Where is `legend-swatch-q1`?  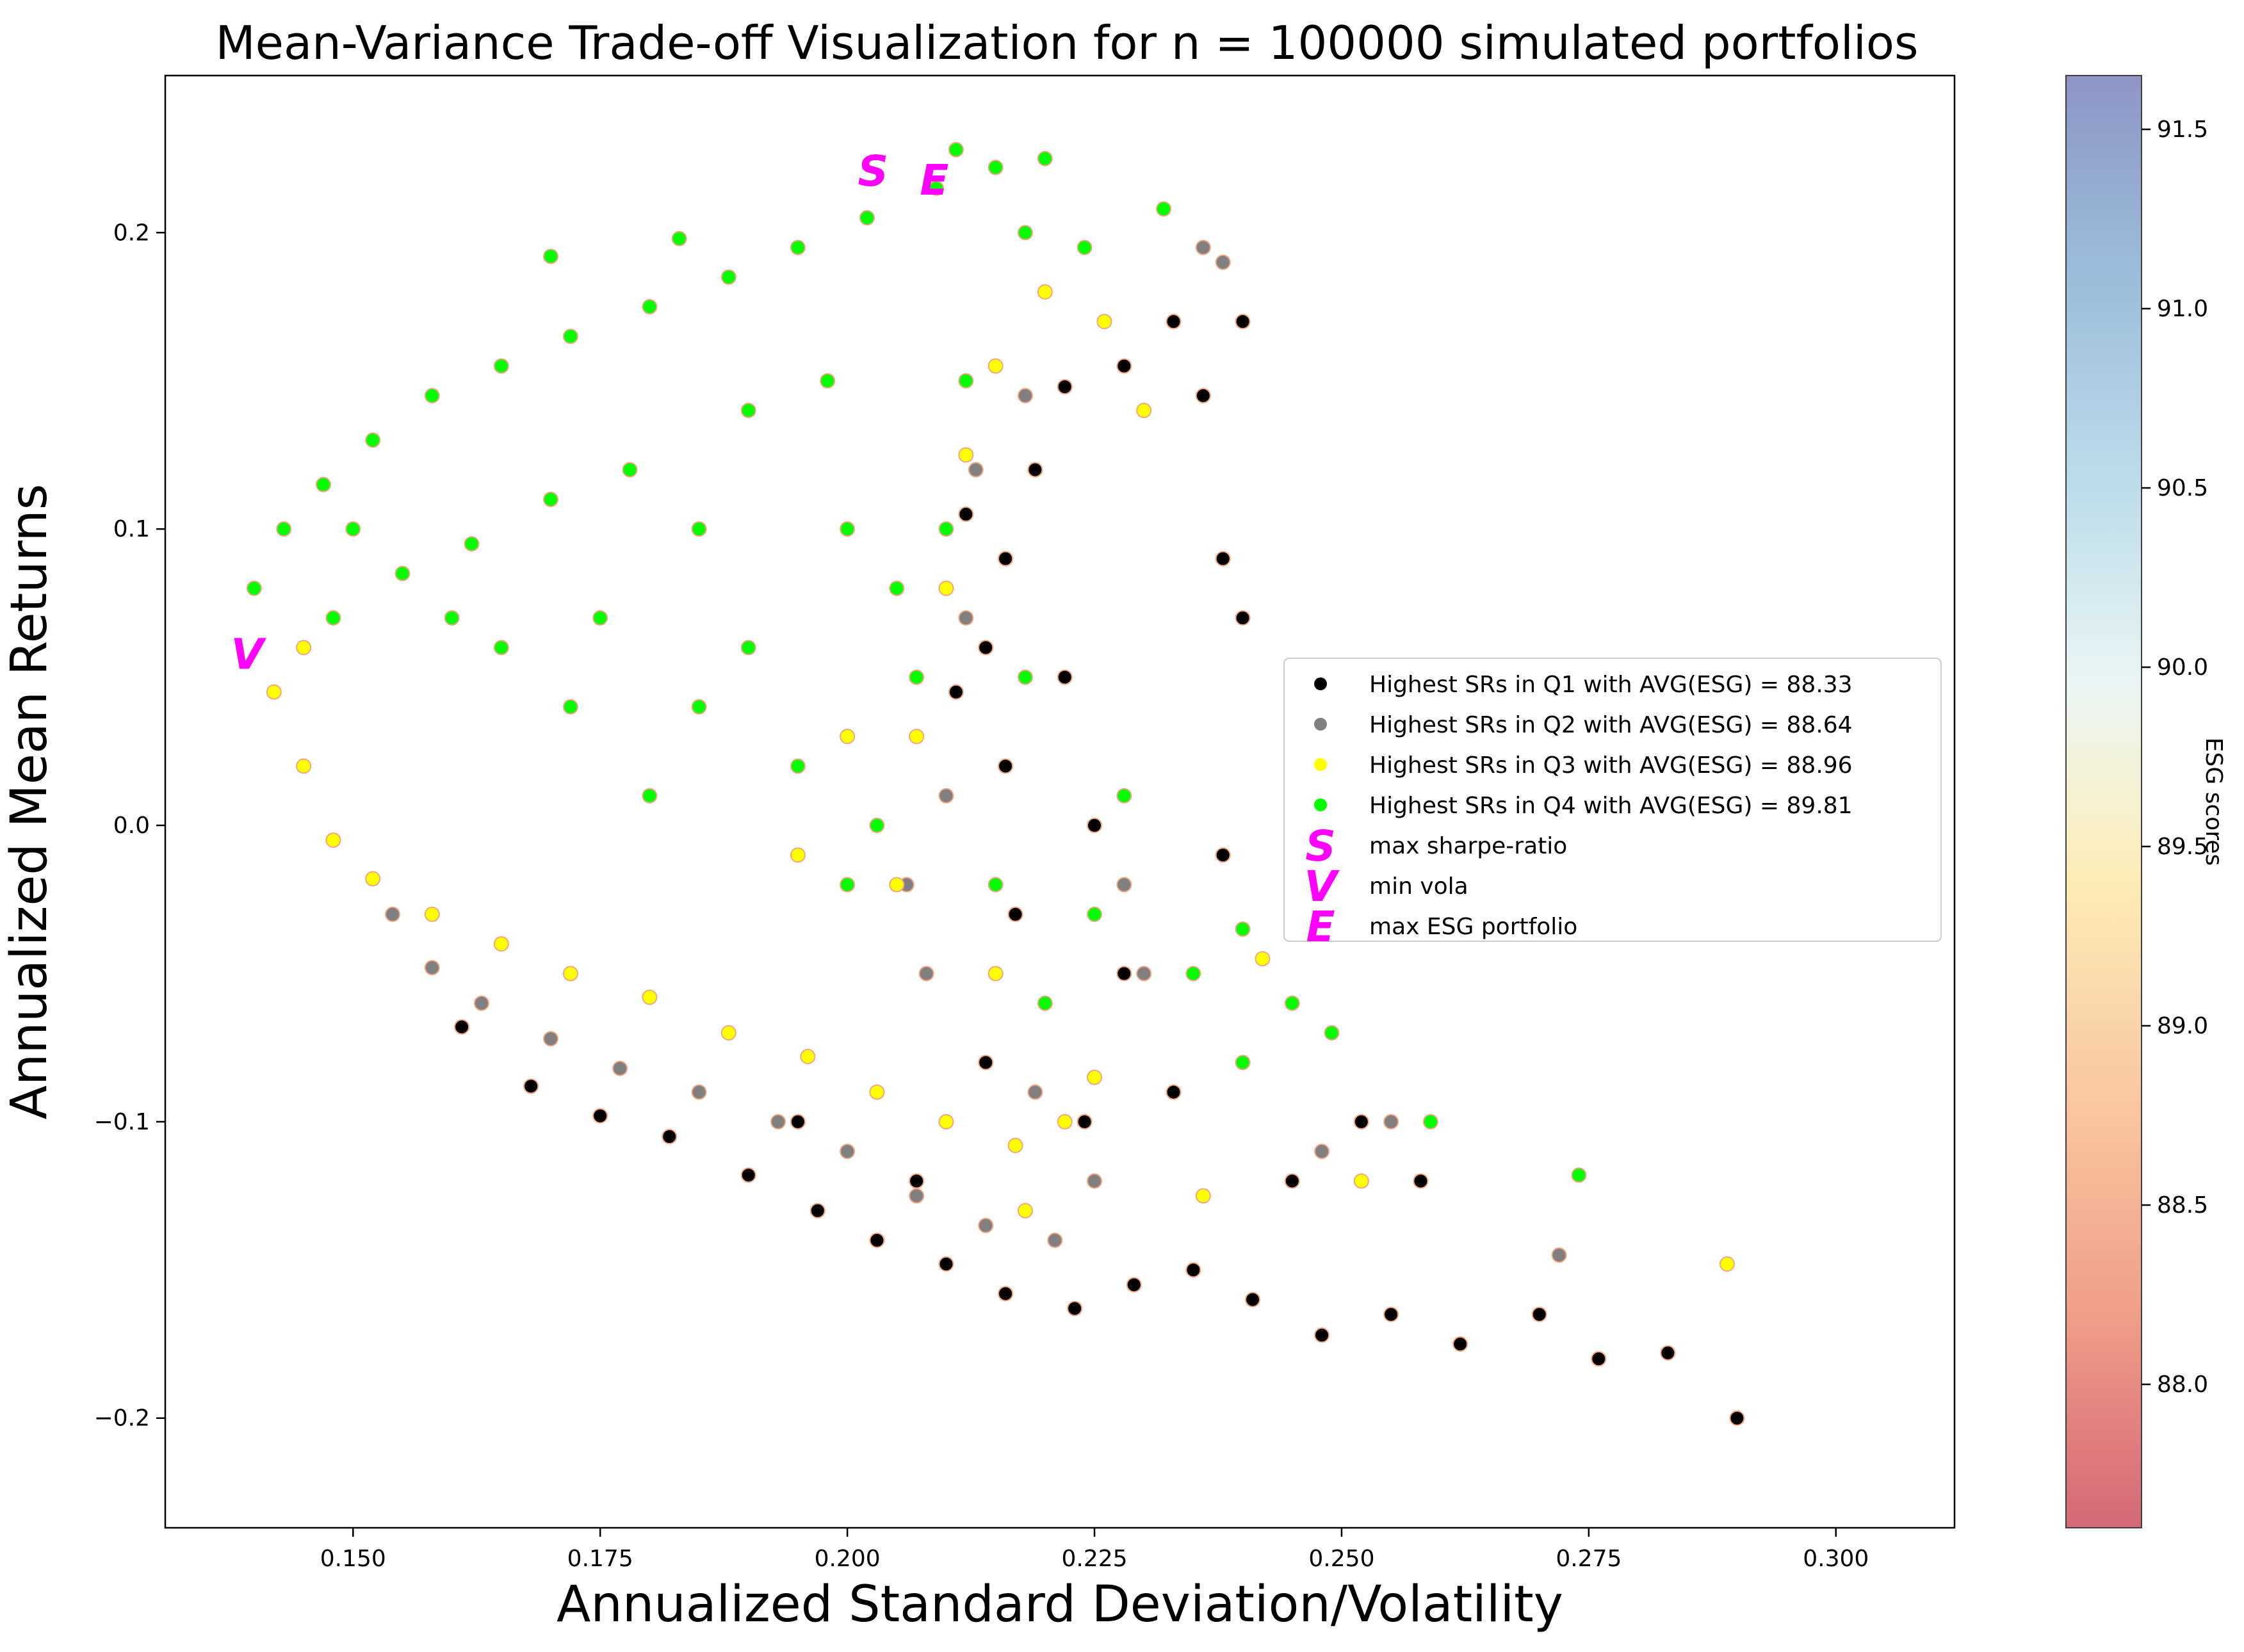 legend-swatch-q1 is located at coordinates (1320, 683).